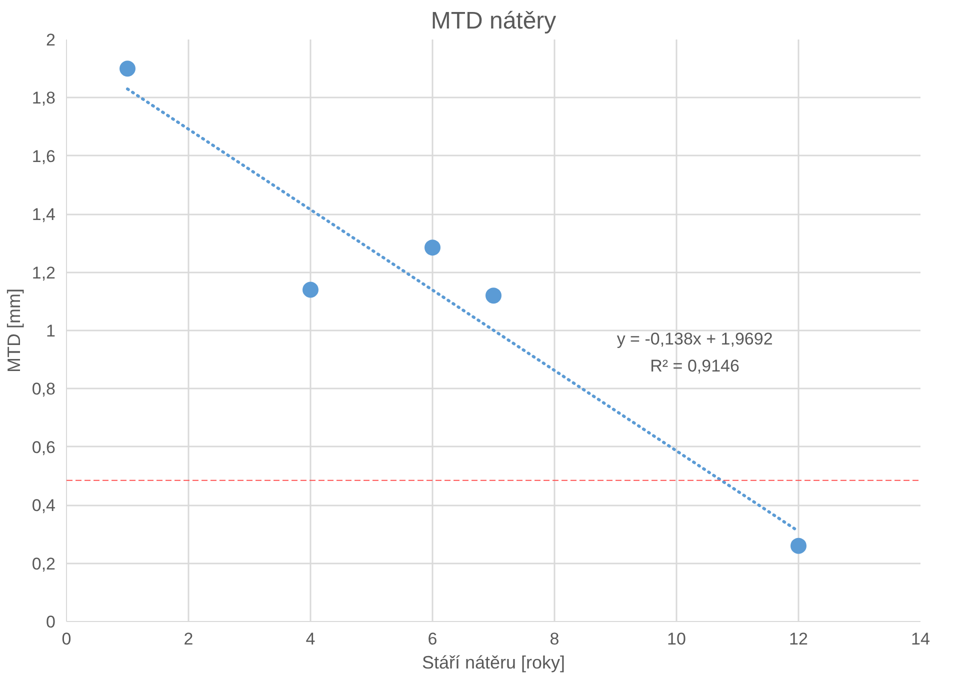  What do you see at coordinates (44, 506) in the screenshot?
I see `y-tick-label: 0,4` at bounding box center [44, 506].